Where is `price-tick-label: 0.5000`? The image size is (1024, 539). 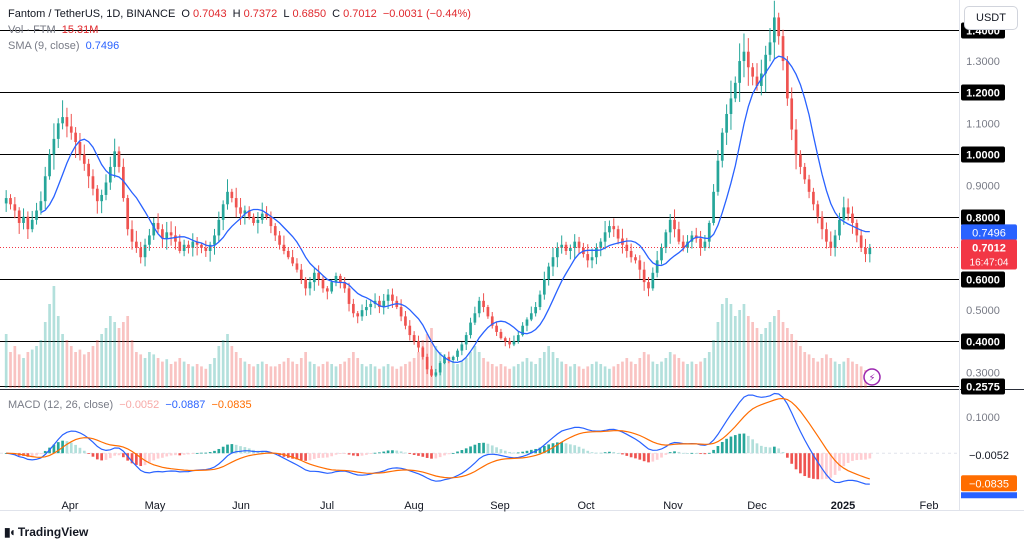
price-tick-label: 0.5000 is located at coordinates (983, 311).